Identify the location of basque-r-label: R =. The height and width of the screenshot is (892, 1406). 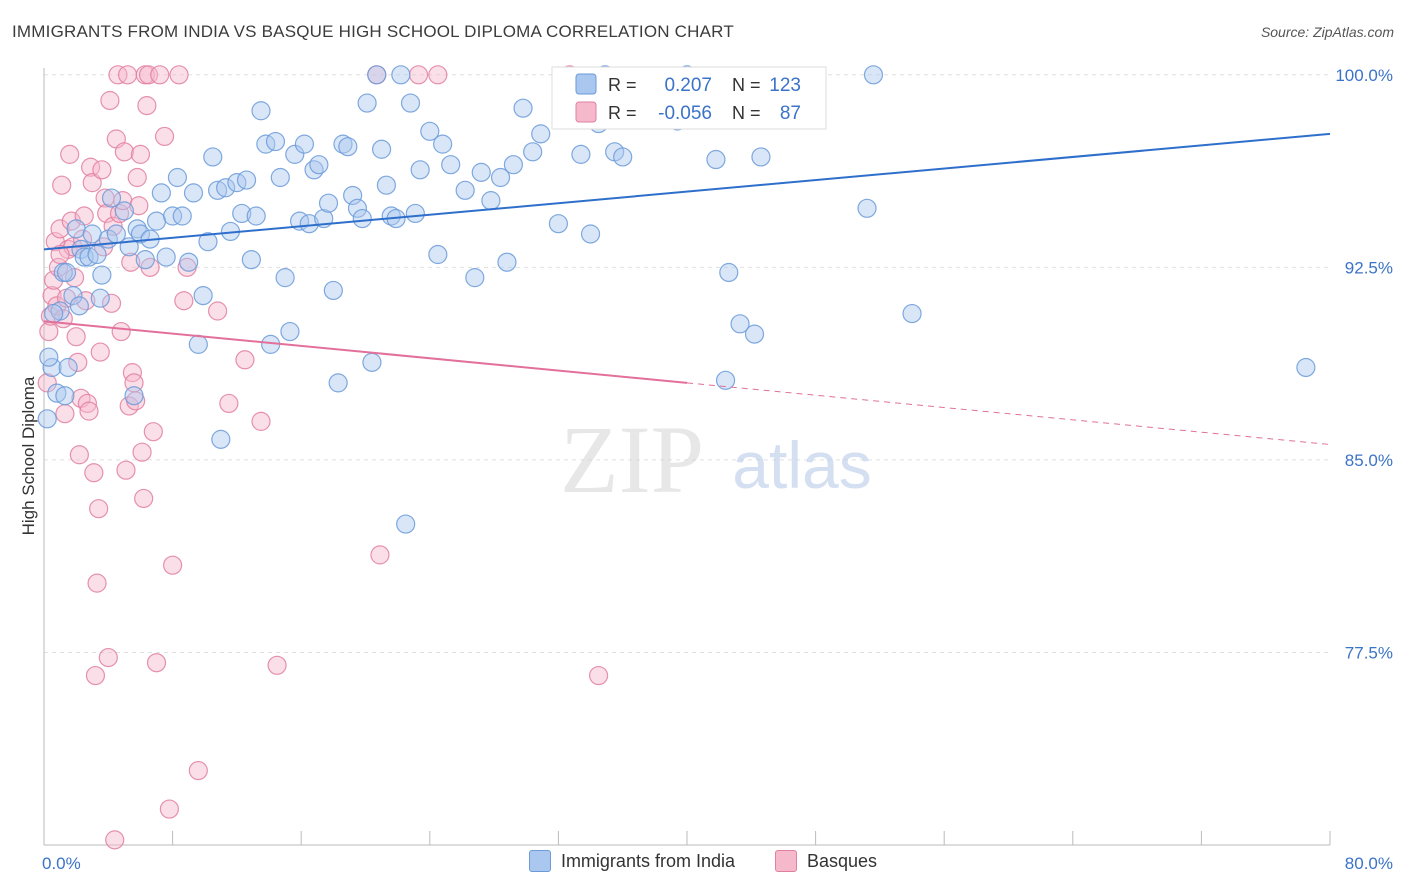
(622, 113).